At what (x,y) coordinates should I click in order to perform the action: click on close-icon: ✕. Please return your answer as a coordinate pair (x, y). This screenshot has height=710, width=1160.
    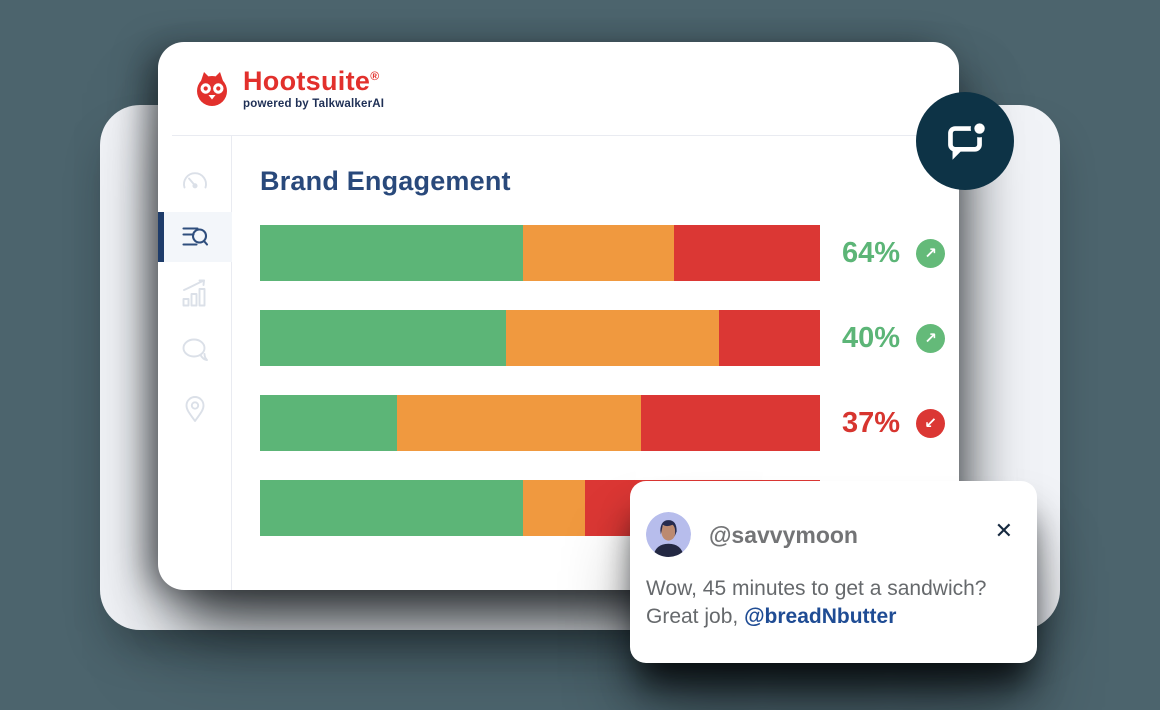
    Looking at the image, I should click on (1003, 531).